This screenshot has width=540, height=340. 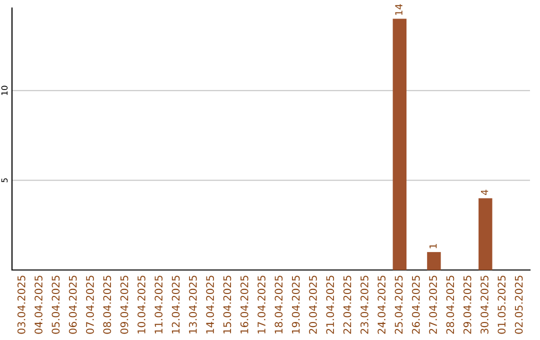 What do you see at coordinates (313, 305) in the screenshot?
I see `x-tick-label: 20.04.2025` at bounding box center [313, 305].